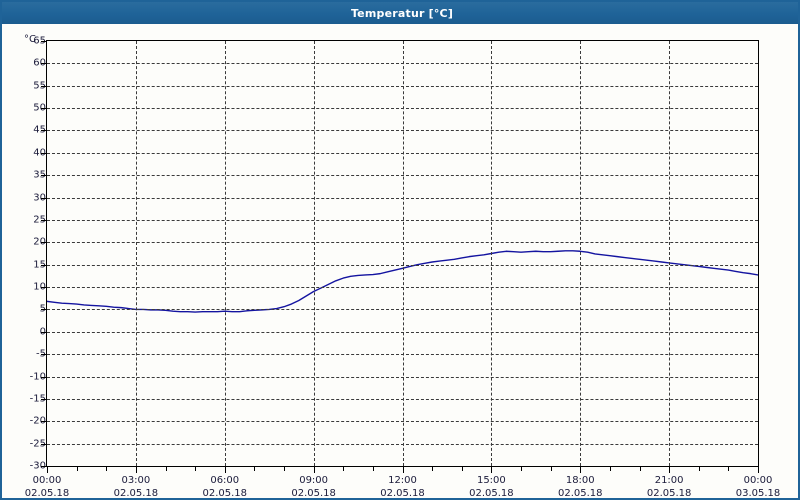  I want to click on x-axis-tick-label: 15:00 02.05.18, so click(491, 486).